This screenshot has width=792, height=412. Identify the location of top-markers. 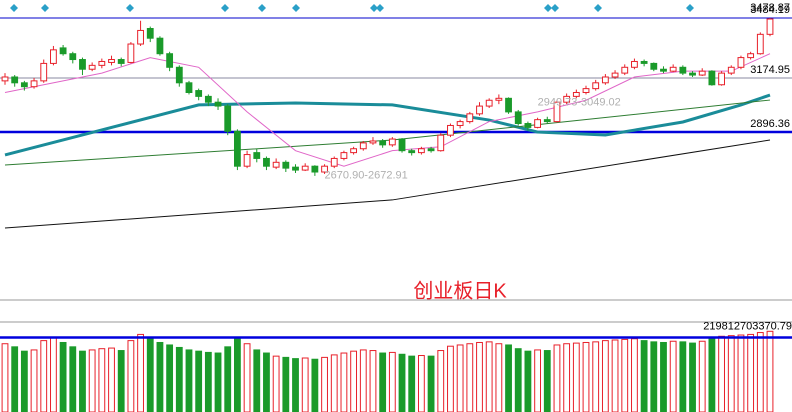
(352, 8).